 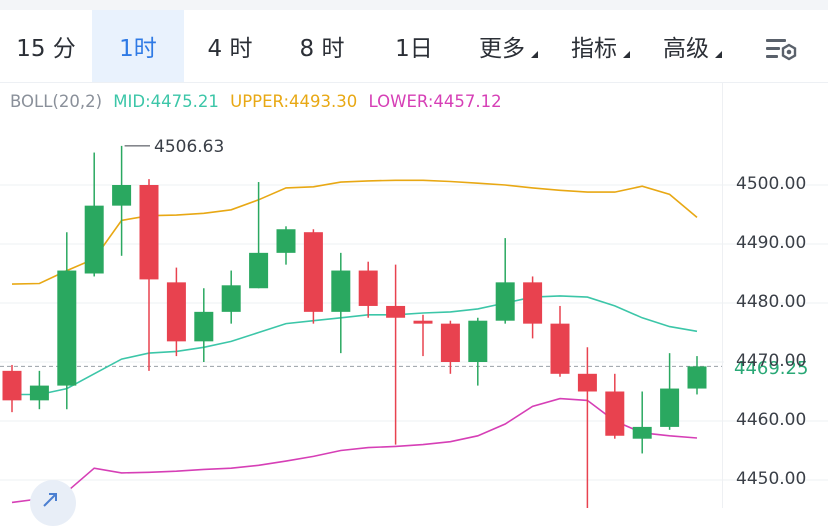 What do you see at coordinates (414, 49) in the screenshot?
I see `tab-1d: 1日` at bounding box center [414, 49].